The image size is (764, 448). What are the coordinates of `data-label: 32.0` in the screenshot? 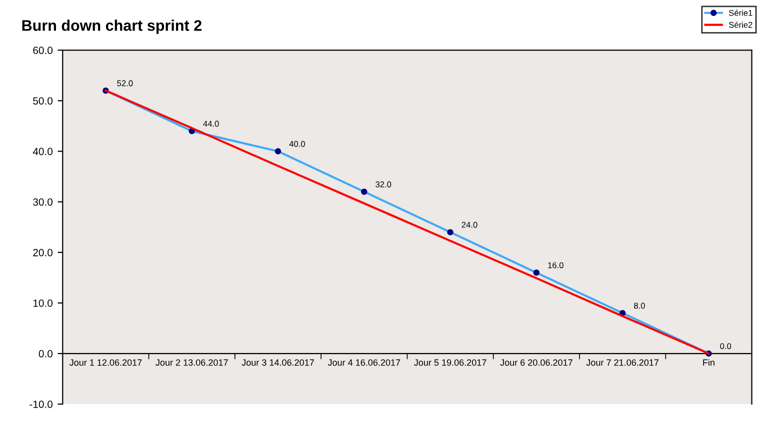 It's located at (384, 184).